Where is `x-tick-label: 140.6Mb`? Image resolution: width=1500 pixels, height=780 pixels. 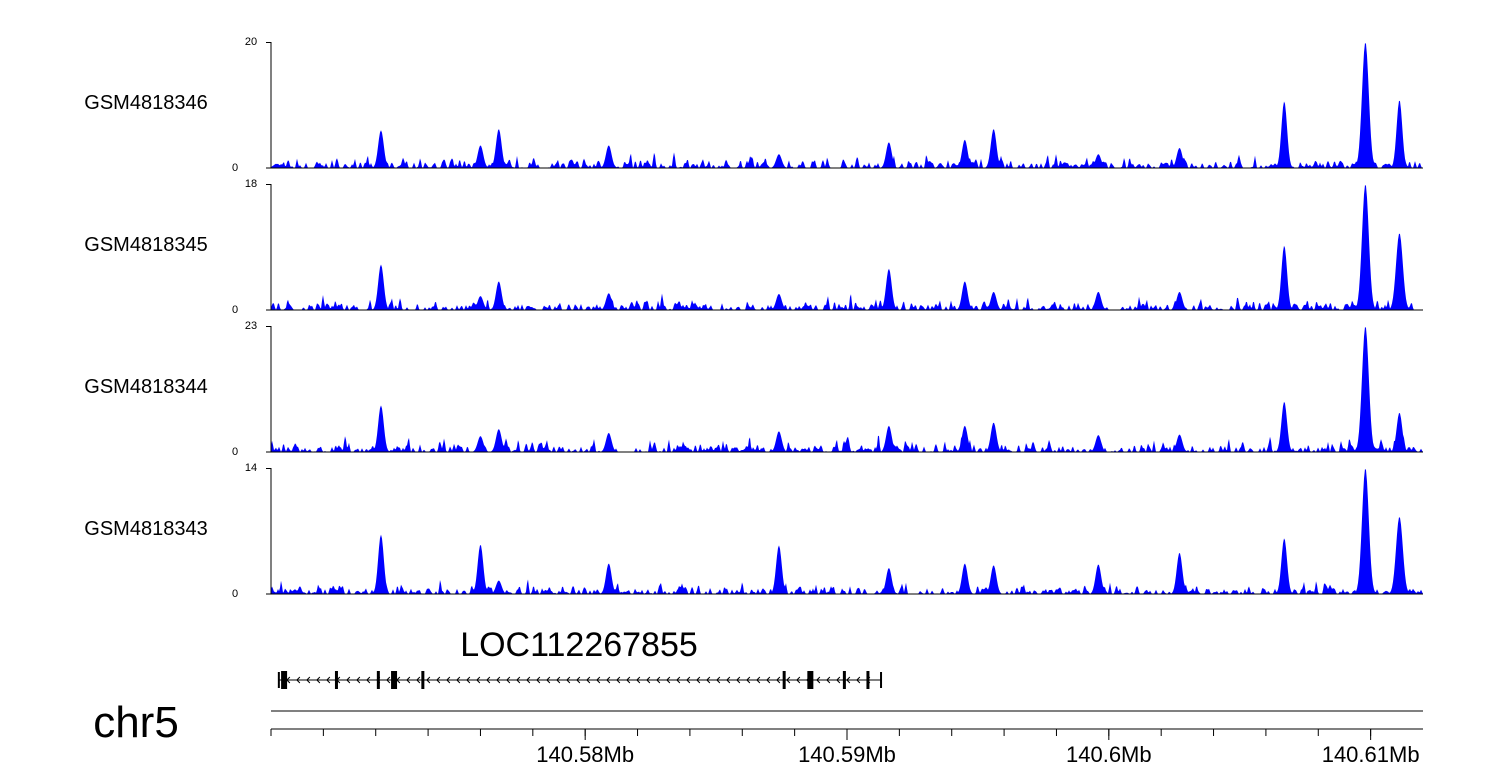 x-tick-label: 140.6Mb is located at coordinates (1109, 754).